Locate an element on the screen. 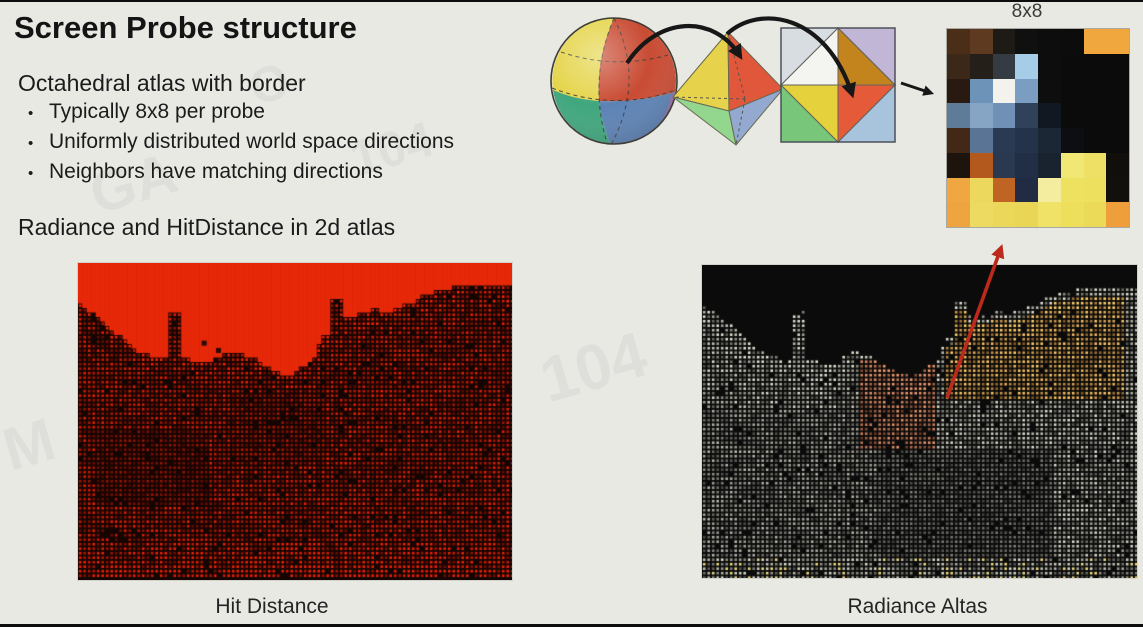 This screenshot has height=627, width=1143. bullet-text: Neighbors have matching directions is located at coordinates (216, 171).